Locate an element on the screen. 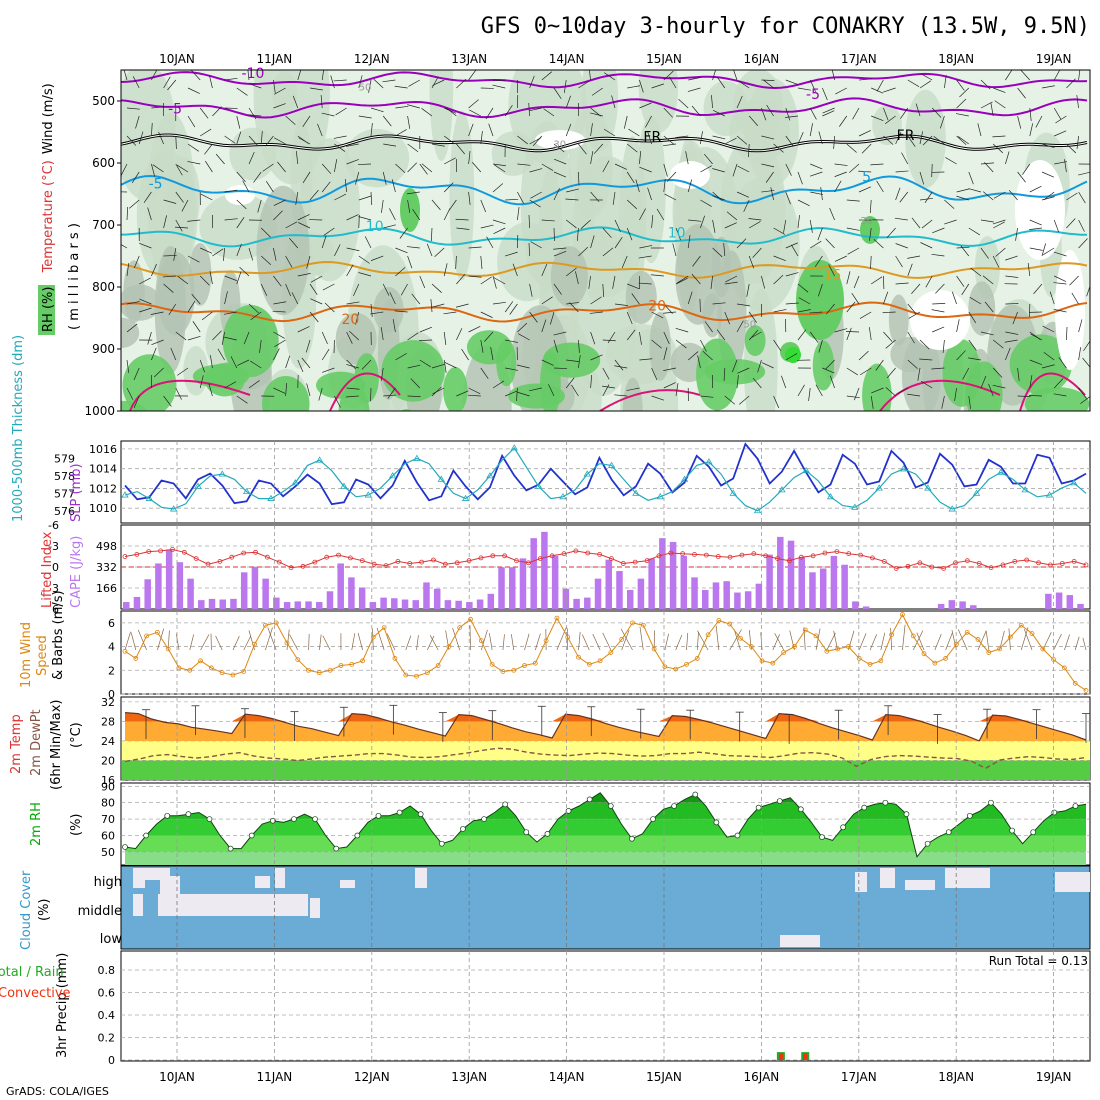  run-total-annotation: Run Total = 0.13 is located at coordinates (1038, 961).